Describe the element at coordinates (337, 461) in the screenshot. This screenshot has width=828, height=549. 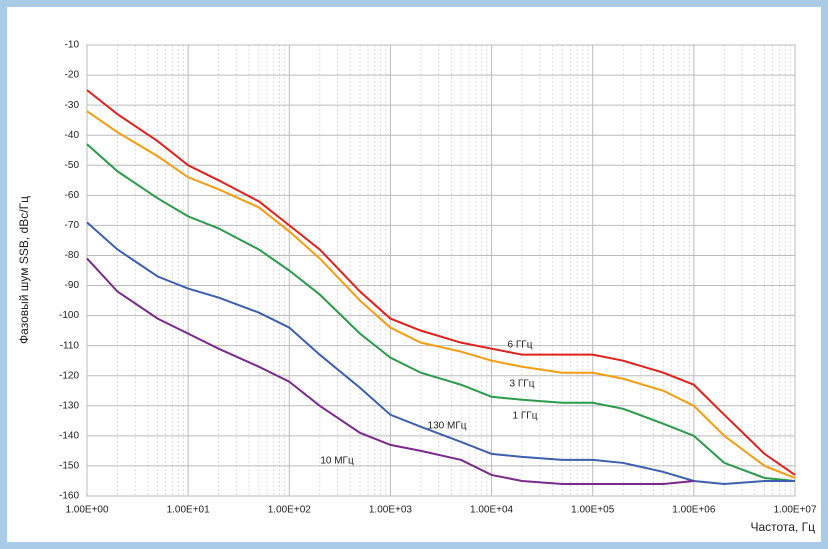
I see `series-label: 10 МГц` at that location.